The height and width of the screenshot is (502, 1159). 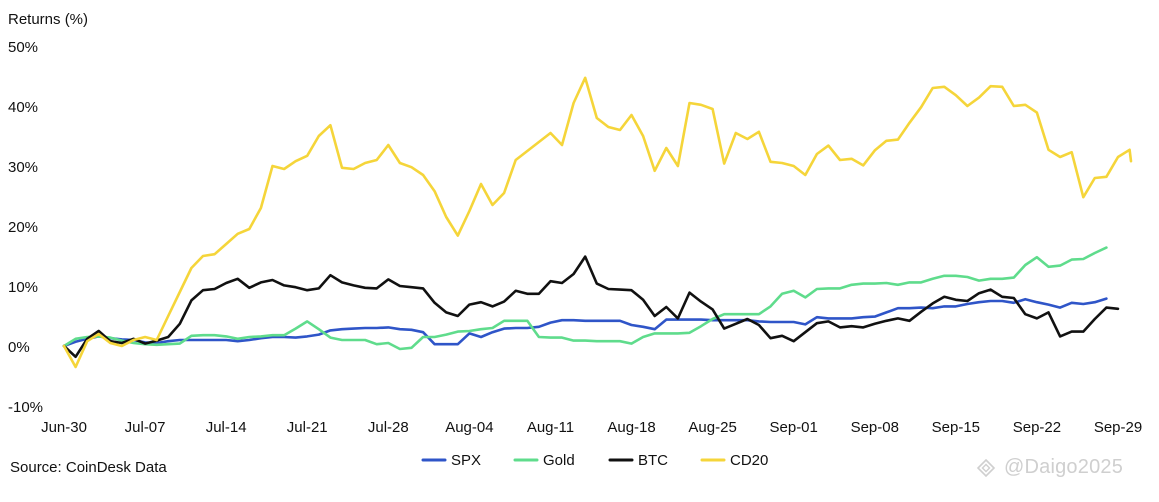 What do you see at coordinates (749, 460) in the screenshot?
I see `legend-label: CD20` at bounding box center [749, 460].